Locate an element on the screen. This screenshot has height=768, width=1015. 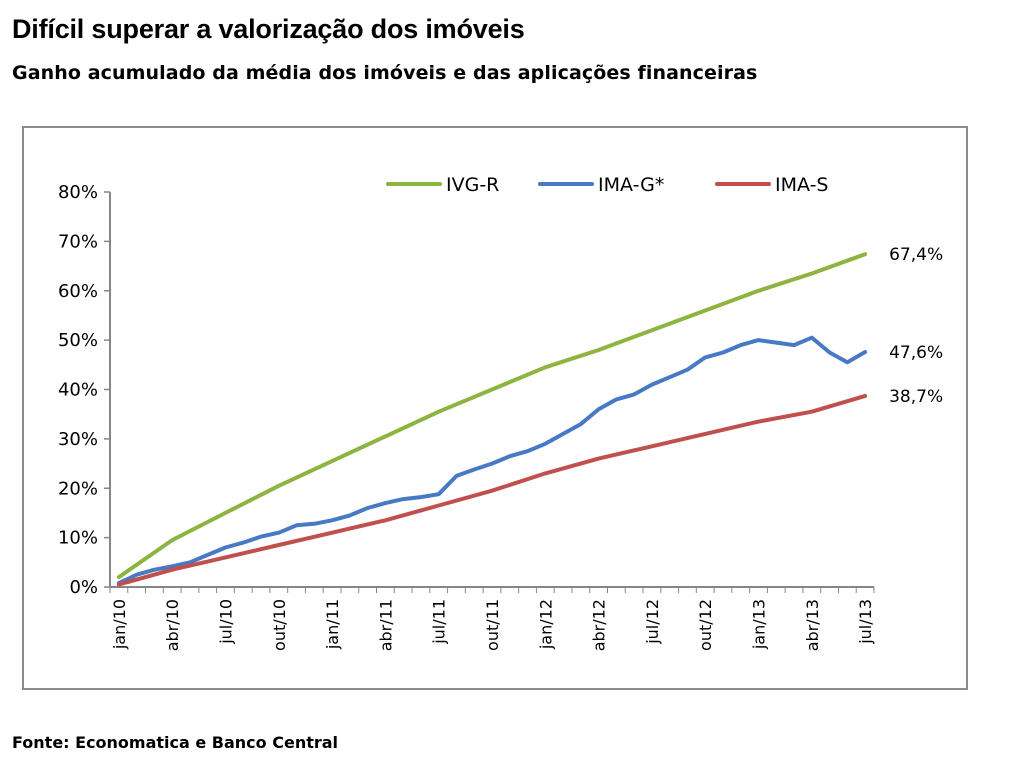
source-note: Fonte: Economatica e Banco Central is located at coordinates (175, 742).